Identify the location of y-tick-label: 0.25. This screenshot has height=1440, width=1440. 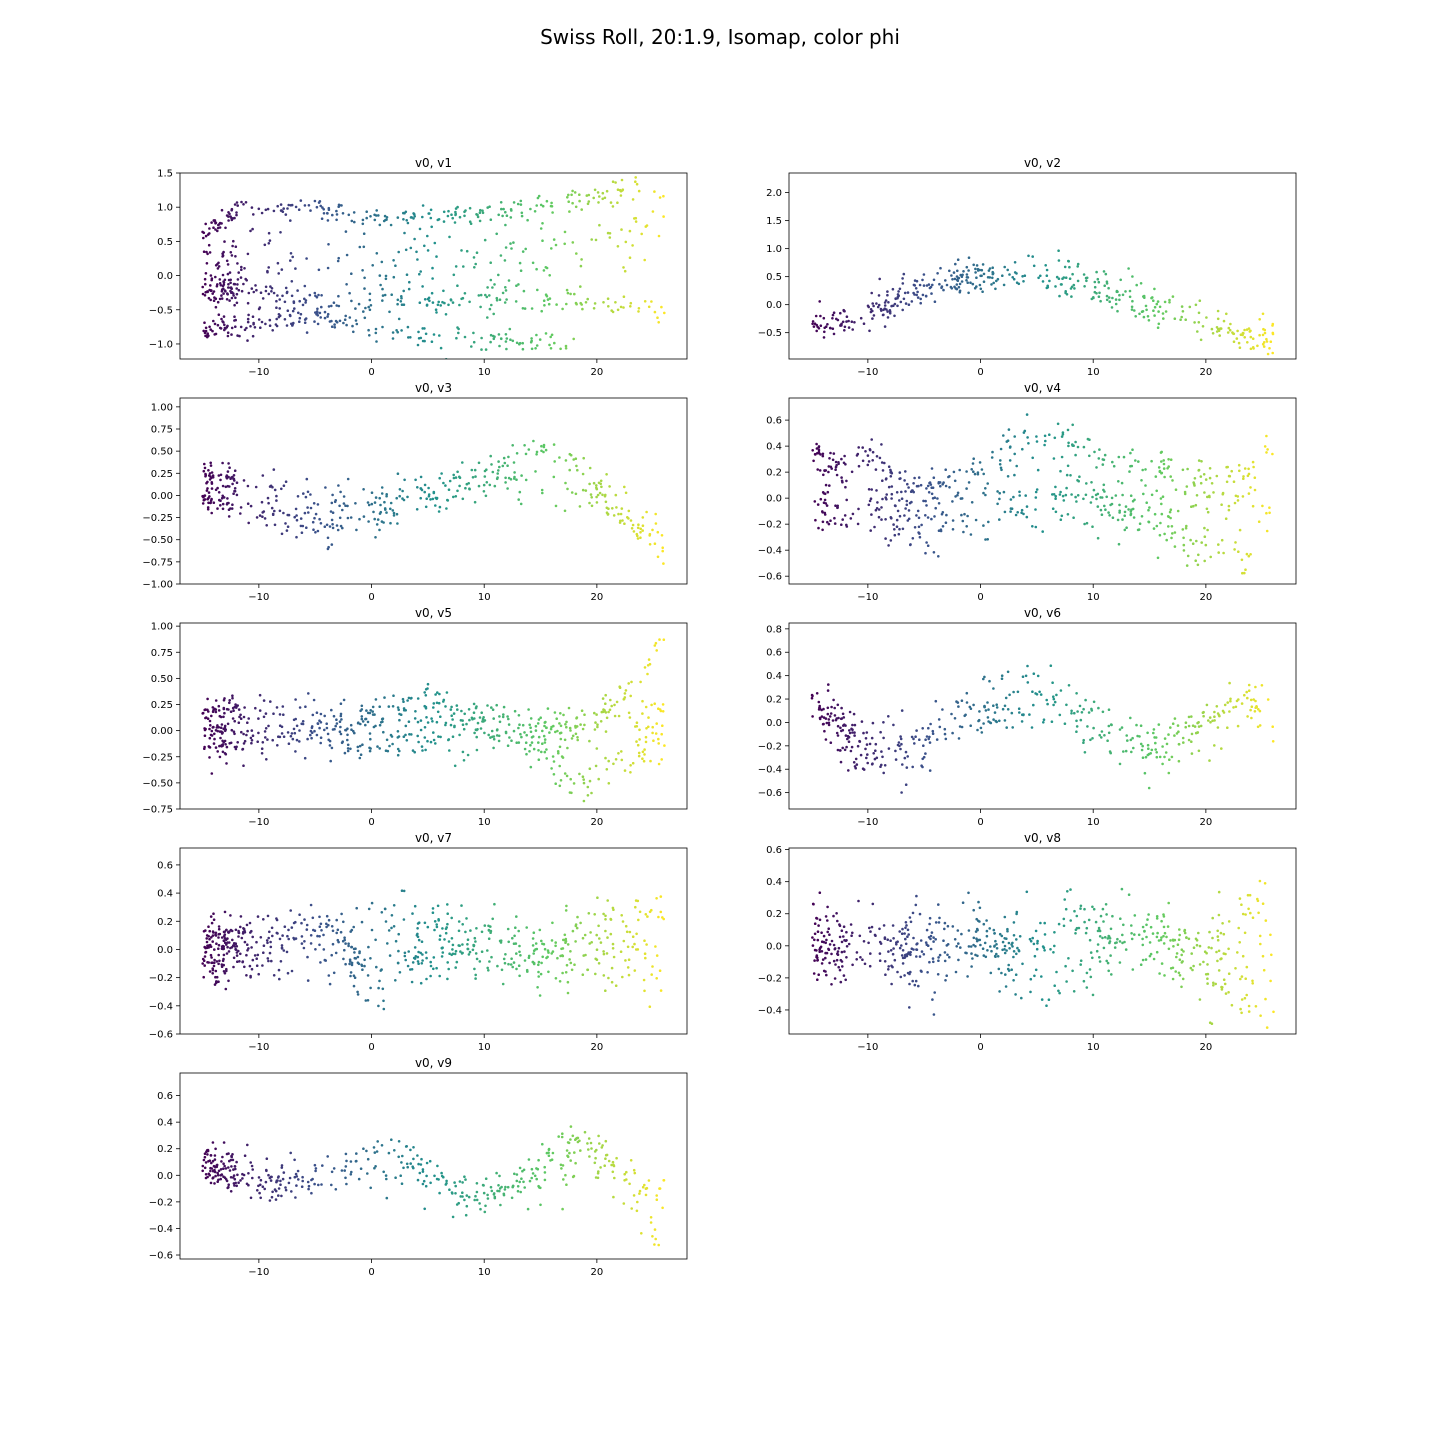
(162, 705).